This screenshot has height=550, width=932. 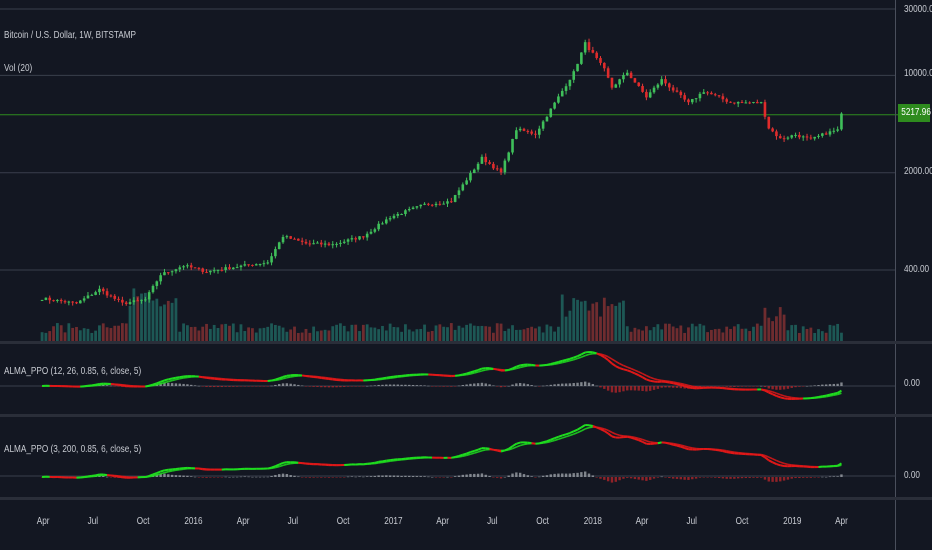 I want to click on y-tick-400: 400.00, so click(x=917, y=269).